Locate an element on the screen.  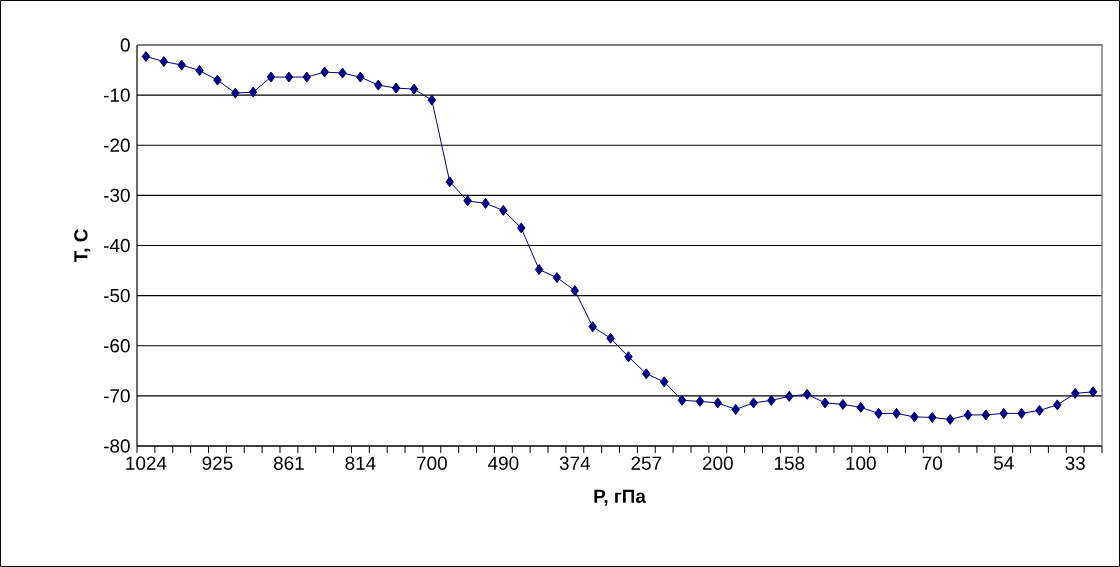
x-tick-label: 814 is located at coordinates (360, 463).